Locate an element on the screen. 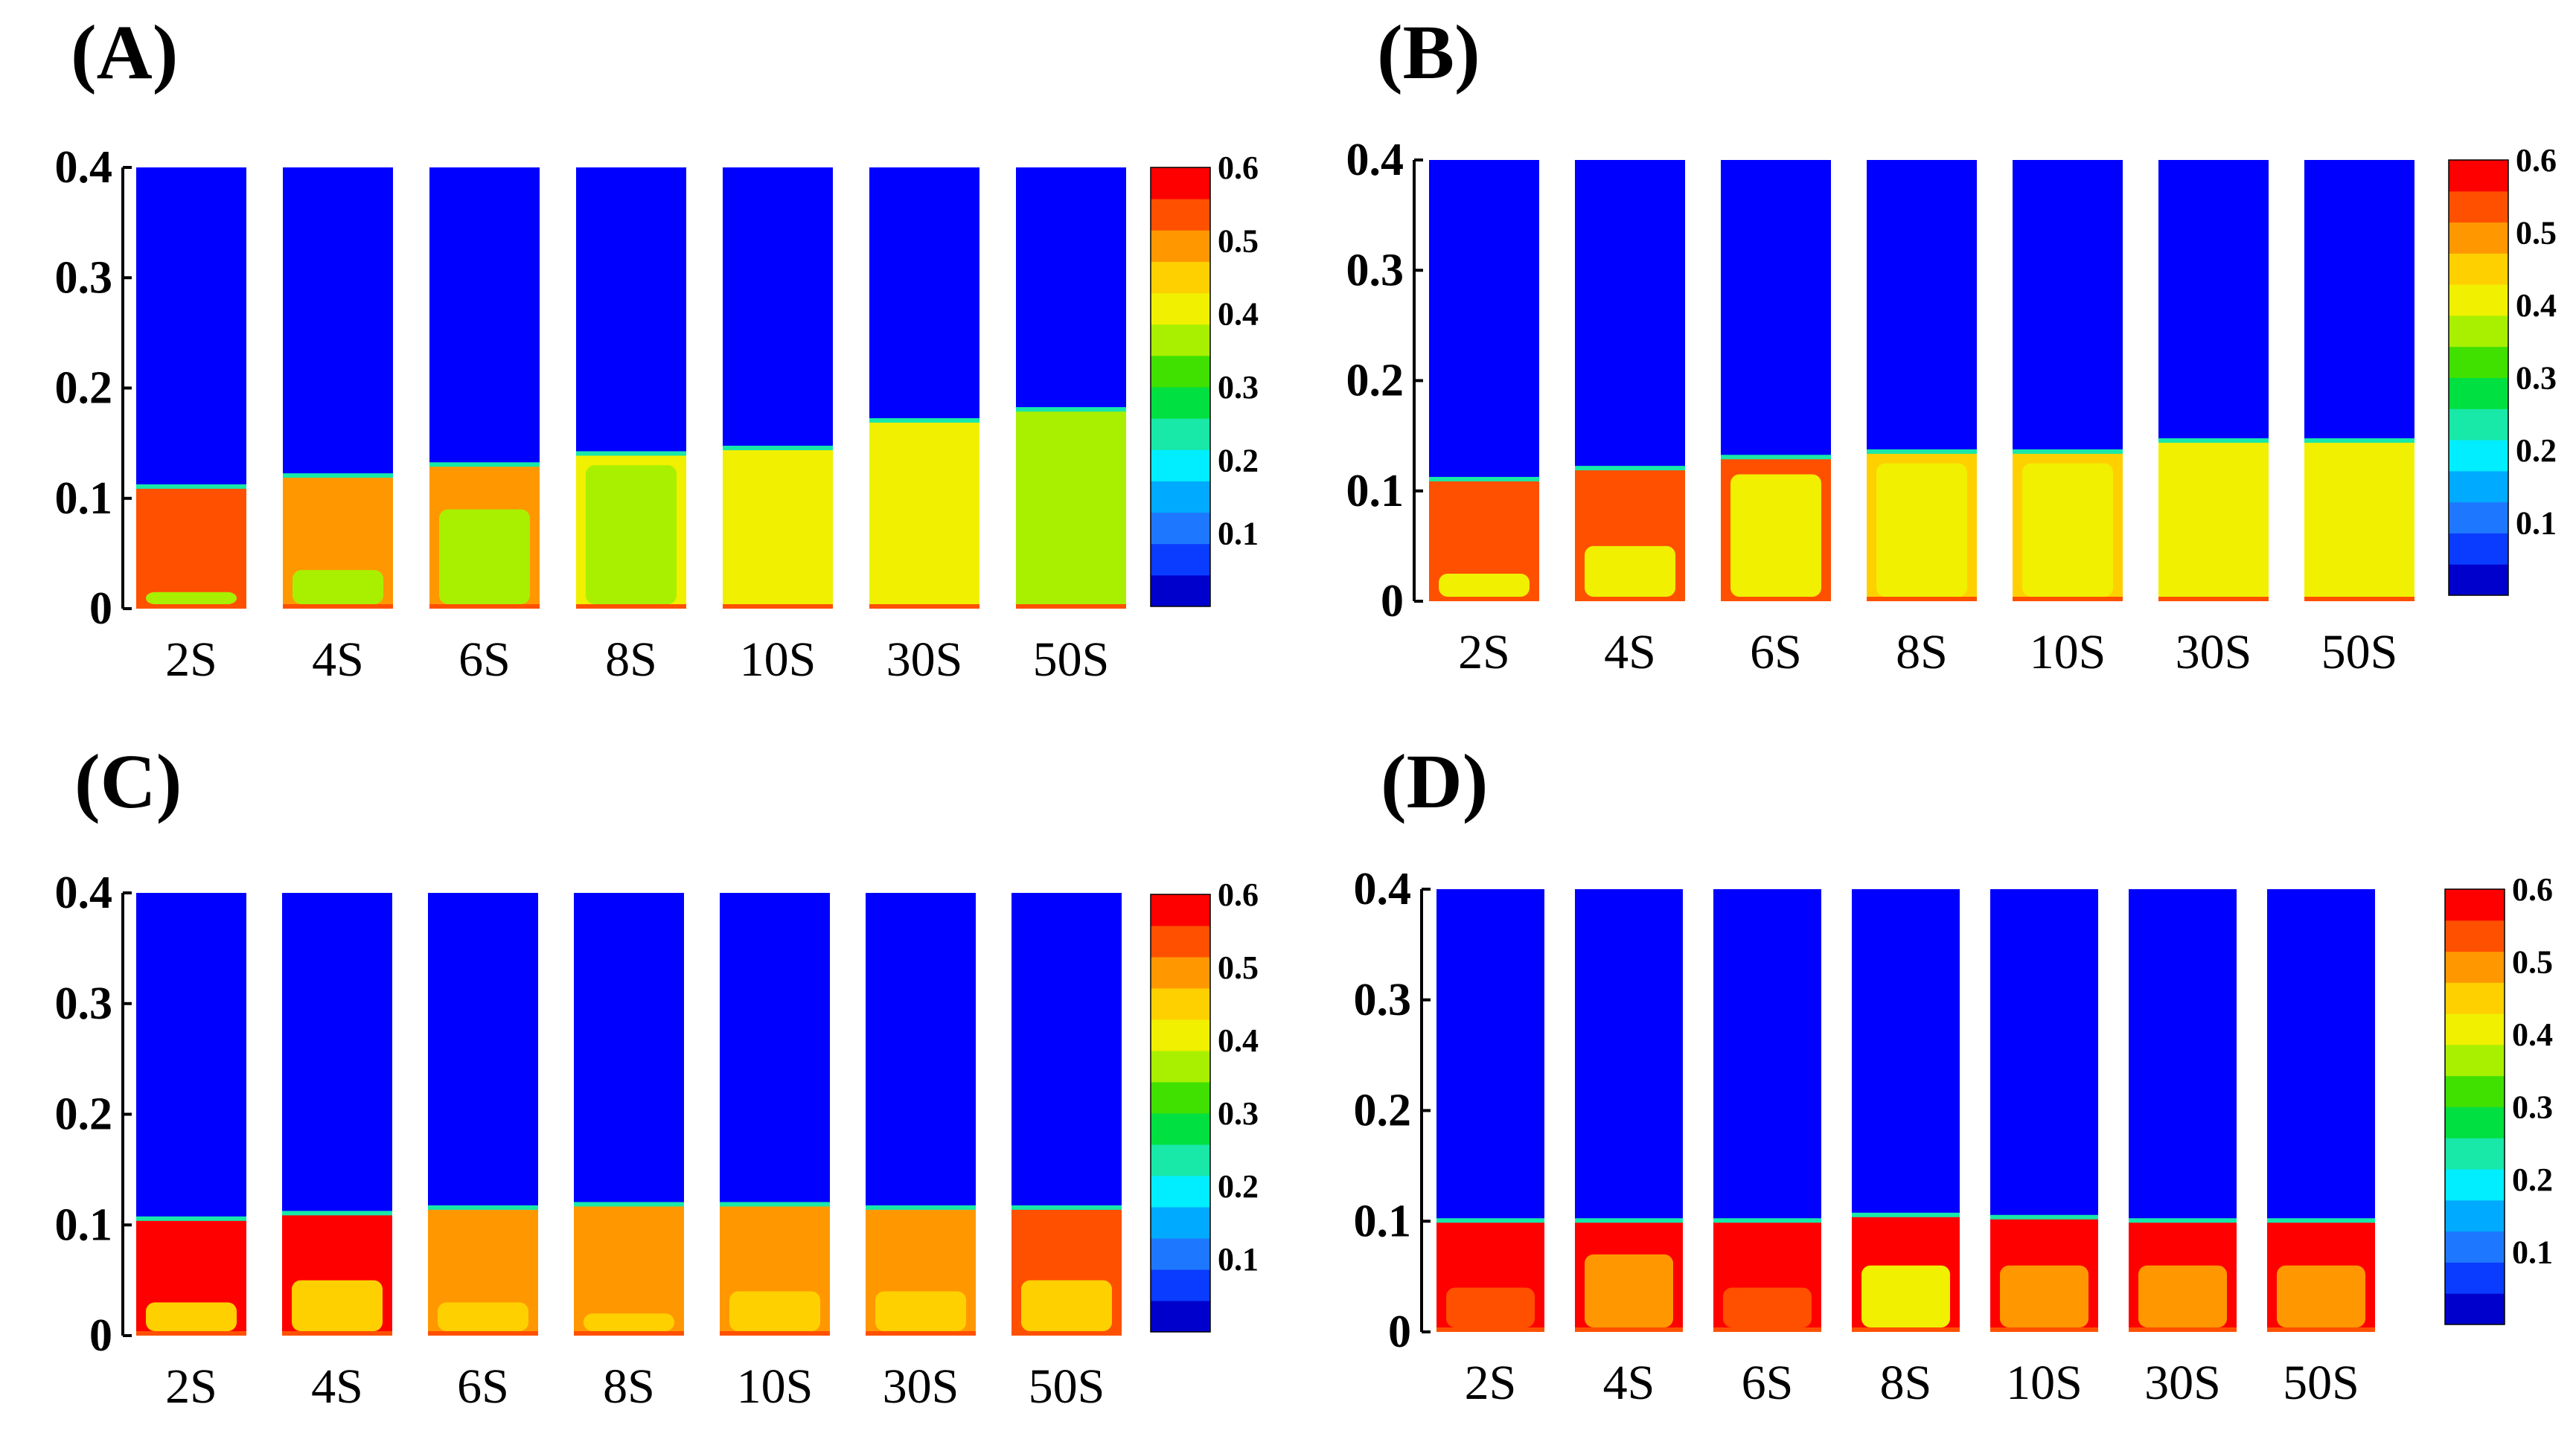  y-tick-label: 0.3 is located at coordinates (1375, 270).